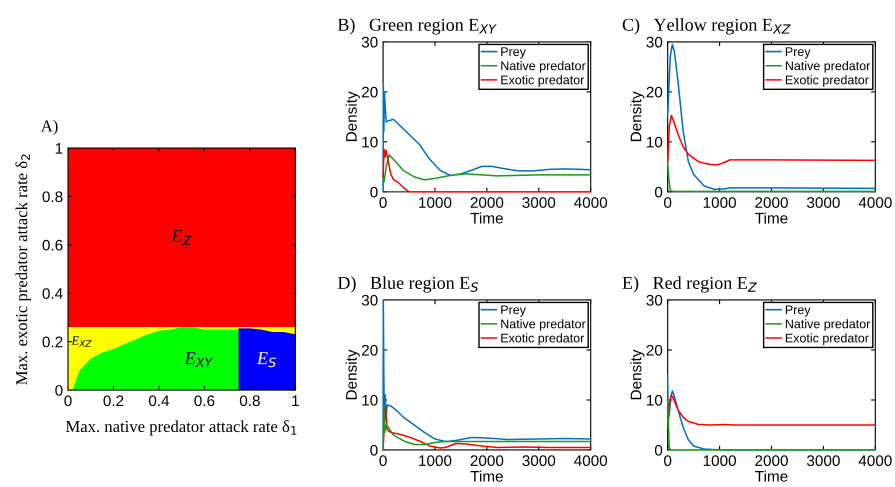  Describe the element at coordinates (49, 127) in the screenshot. I see `chart-title: A)` at that location.